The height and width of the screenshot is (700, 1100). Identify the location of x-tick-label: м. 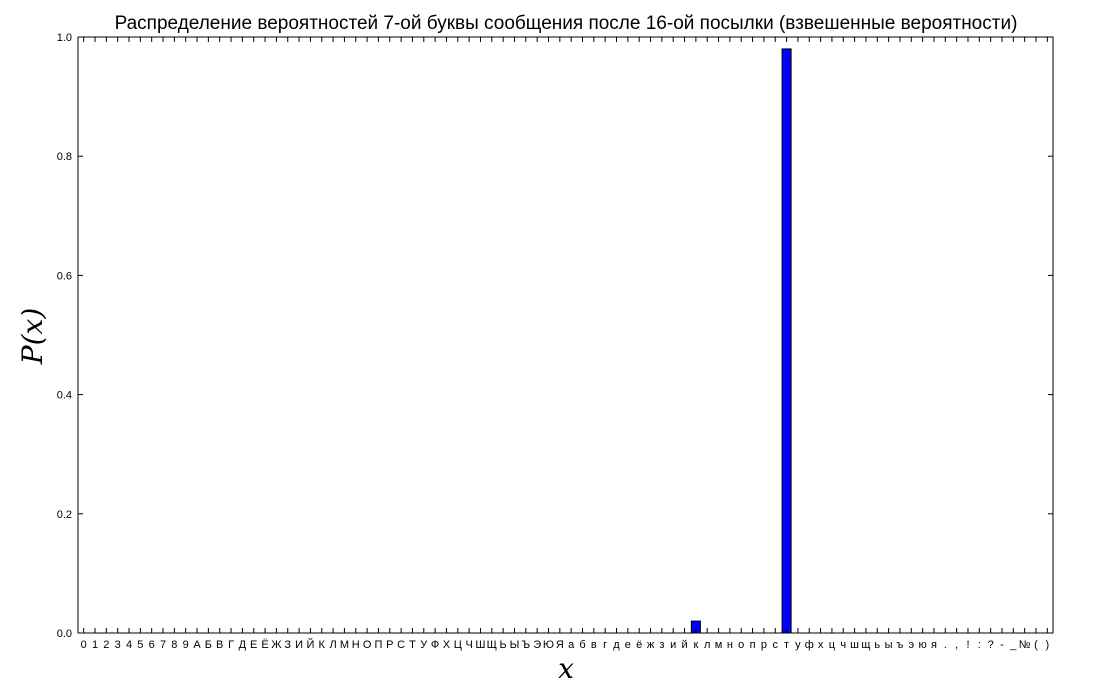
(719, 645).